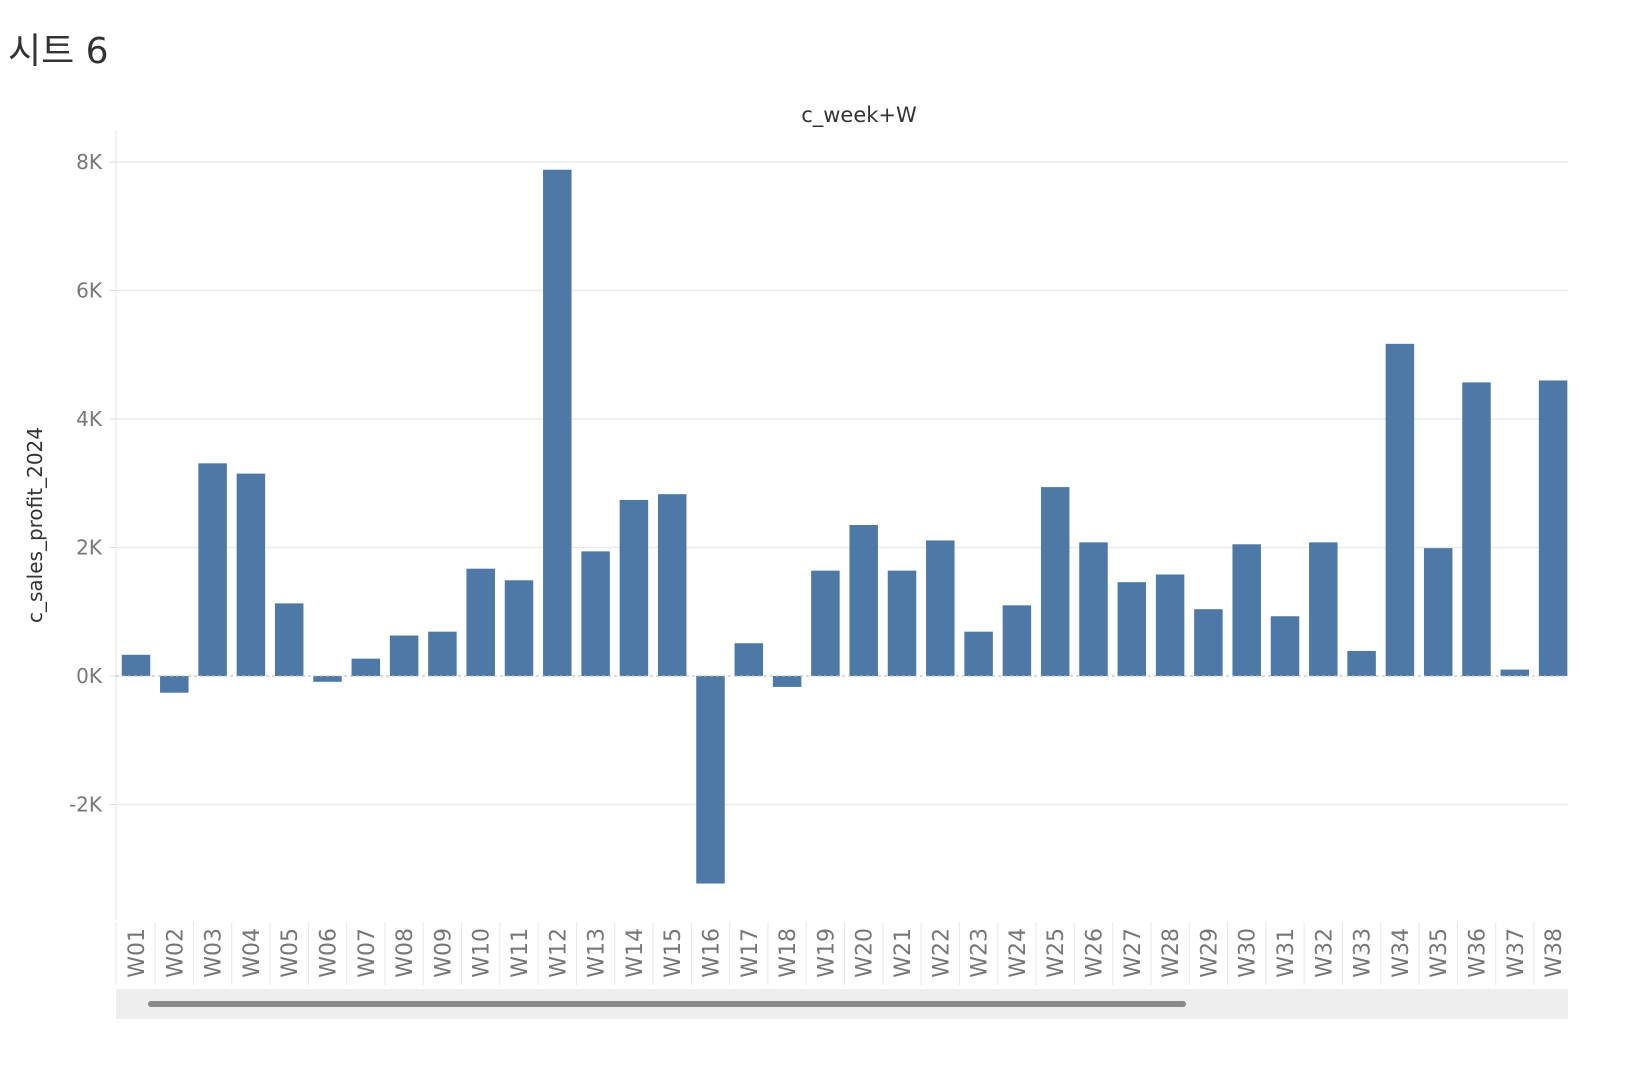  Describe the element at coordinates (1478, 953) in the screenshot. I see `x-tick-label: W36` at that location.